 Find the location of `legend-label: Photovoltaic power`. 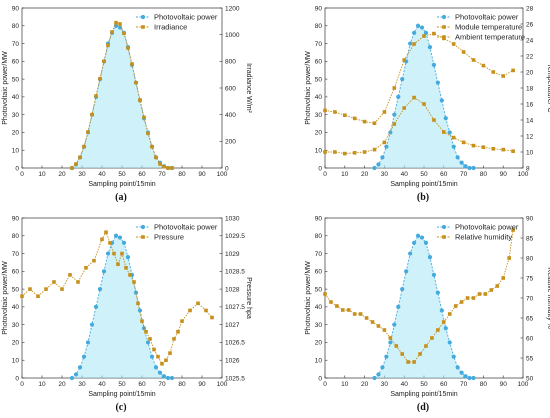

legend-label: Photovoltaic power is located at coordinates (487, 17).